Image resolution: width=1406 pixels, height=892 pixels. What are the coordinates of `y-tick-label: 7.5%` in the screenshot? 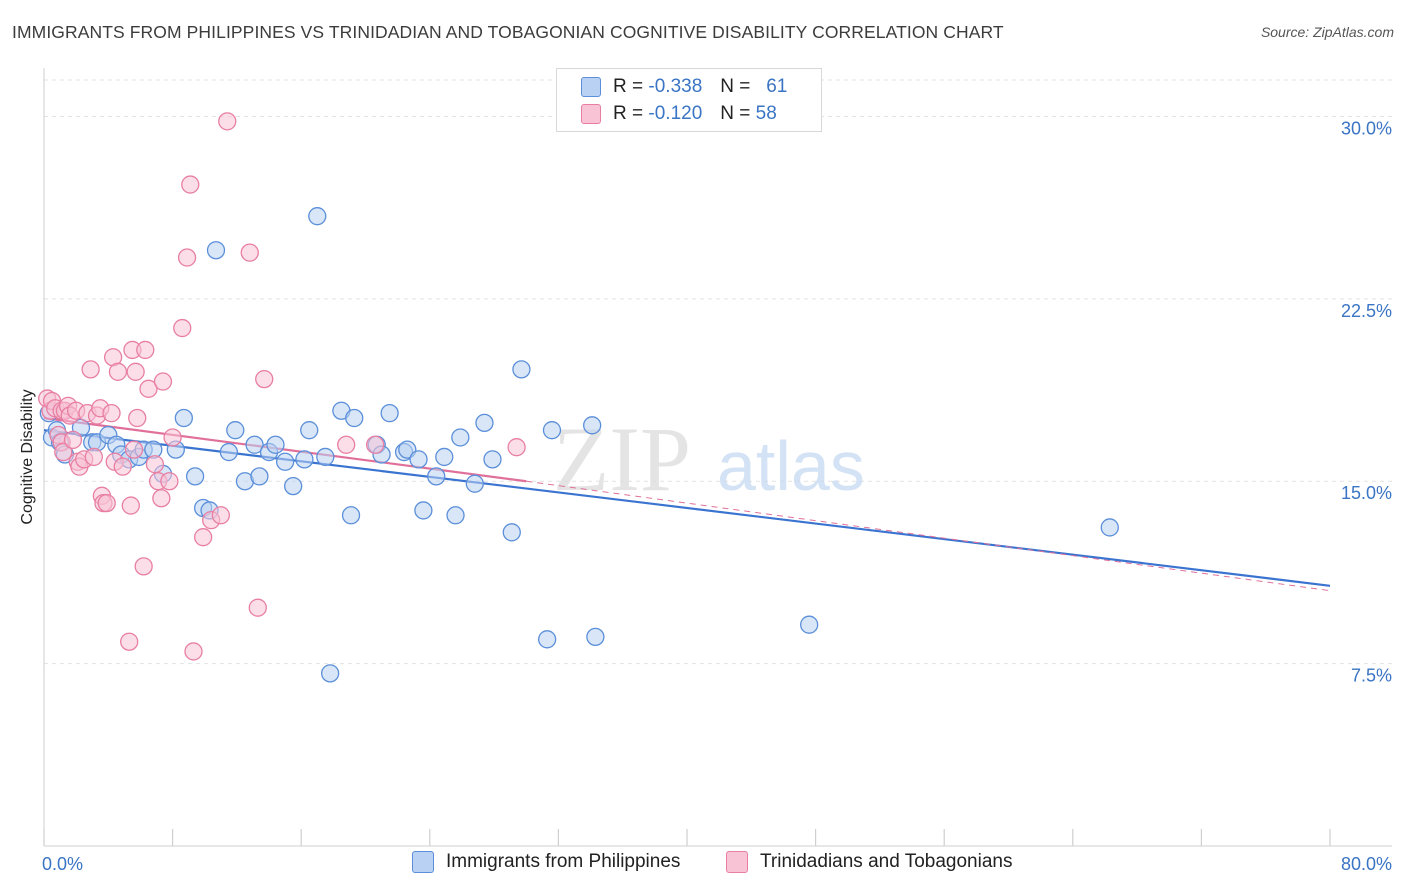 It's located at (1371, 676).